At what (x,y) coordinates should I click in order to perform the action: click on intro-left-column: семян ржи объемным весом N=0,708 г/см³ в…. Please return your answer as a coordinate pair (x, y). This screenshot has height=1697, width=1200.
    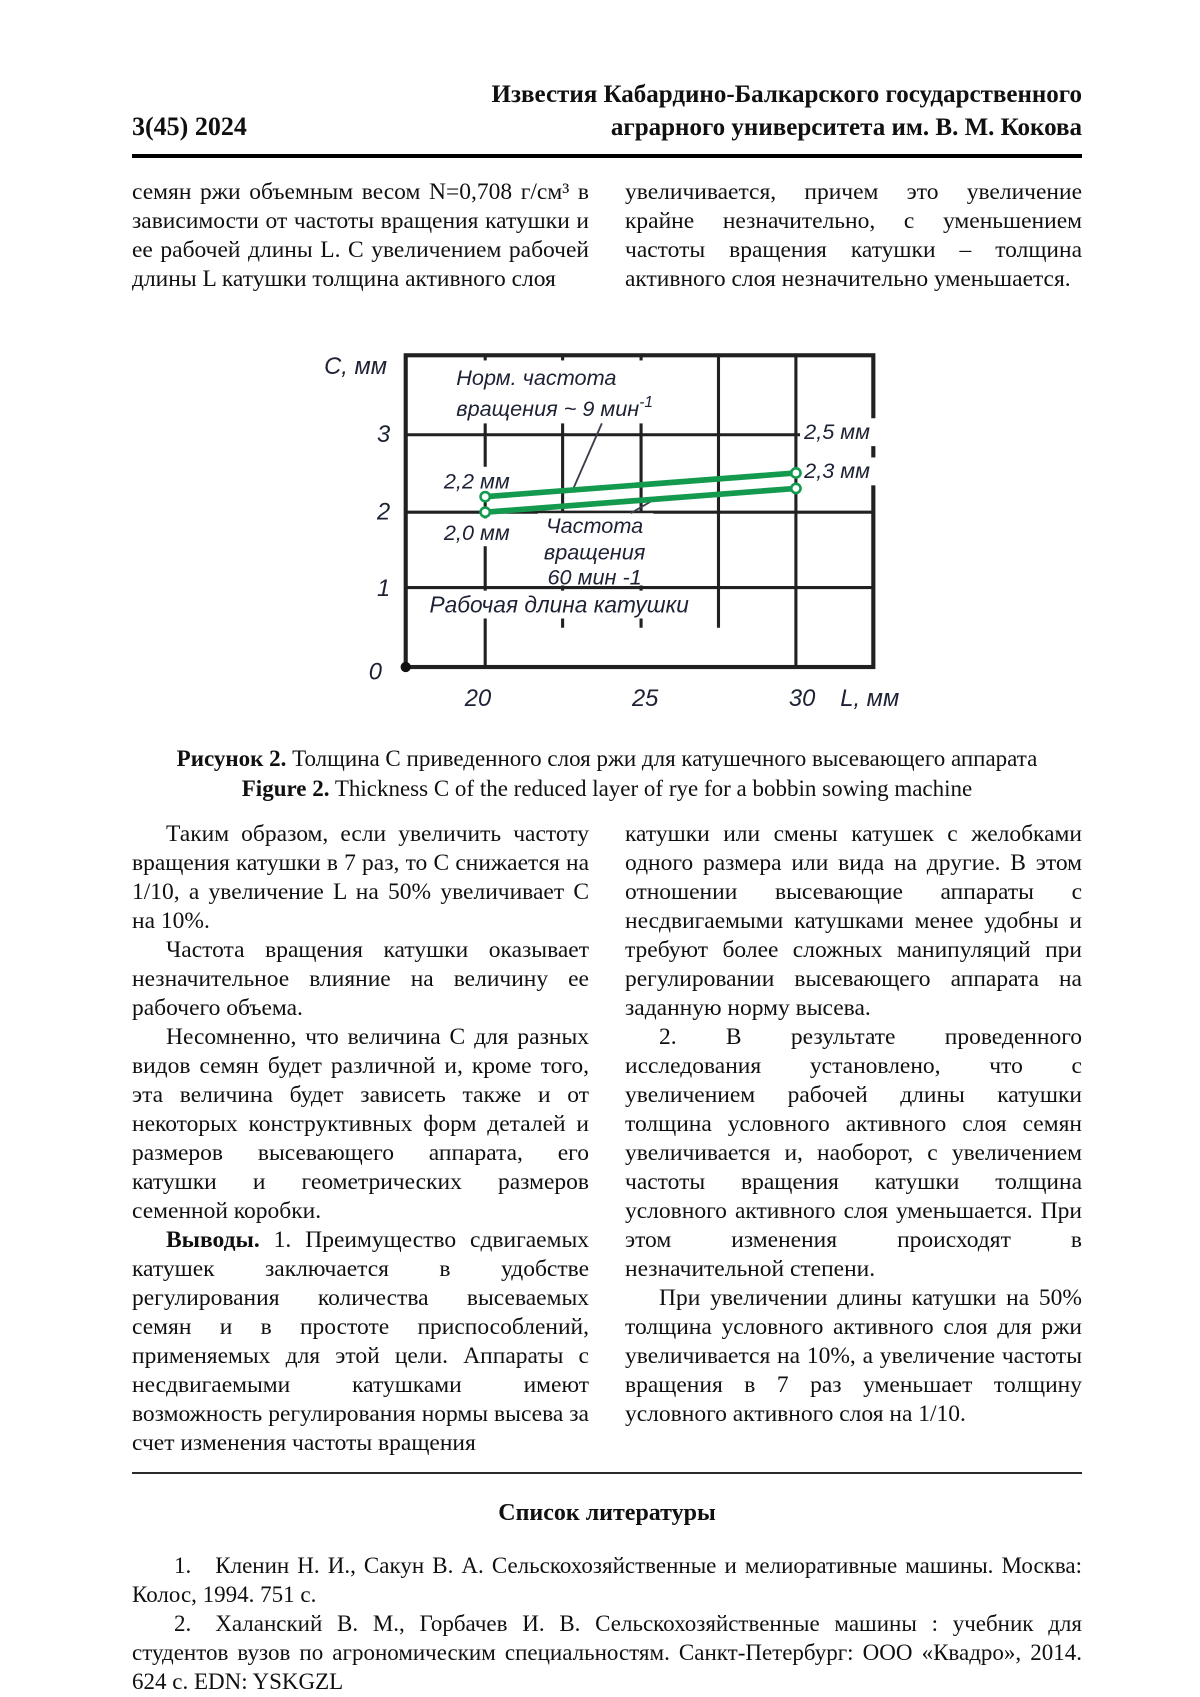
    Looking at the image, I should click on (360, 236).